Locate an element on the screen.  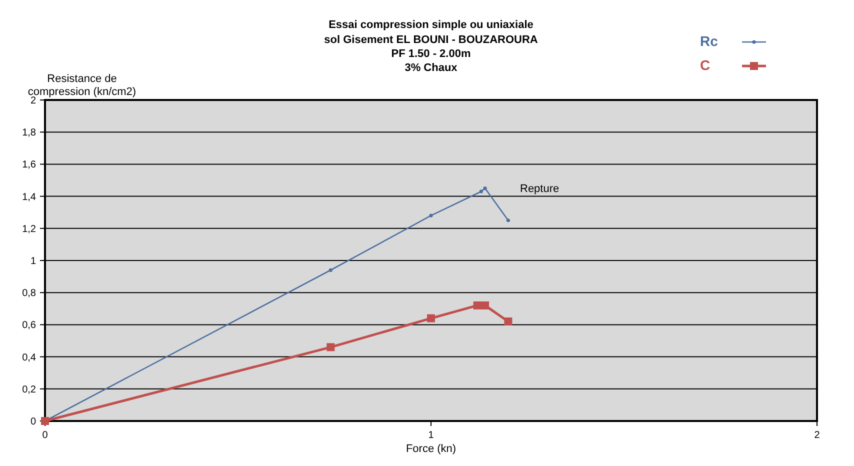
x-tick-label: 2 is located at coordinates (817, 435).